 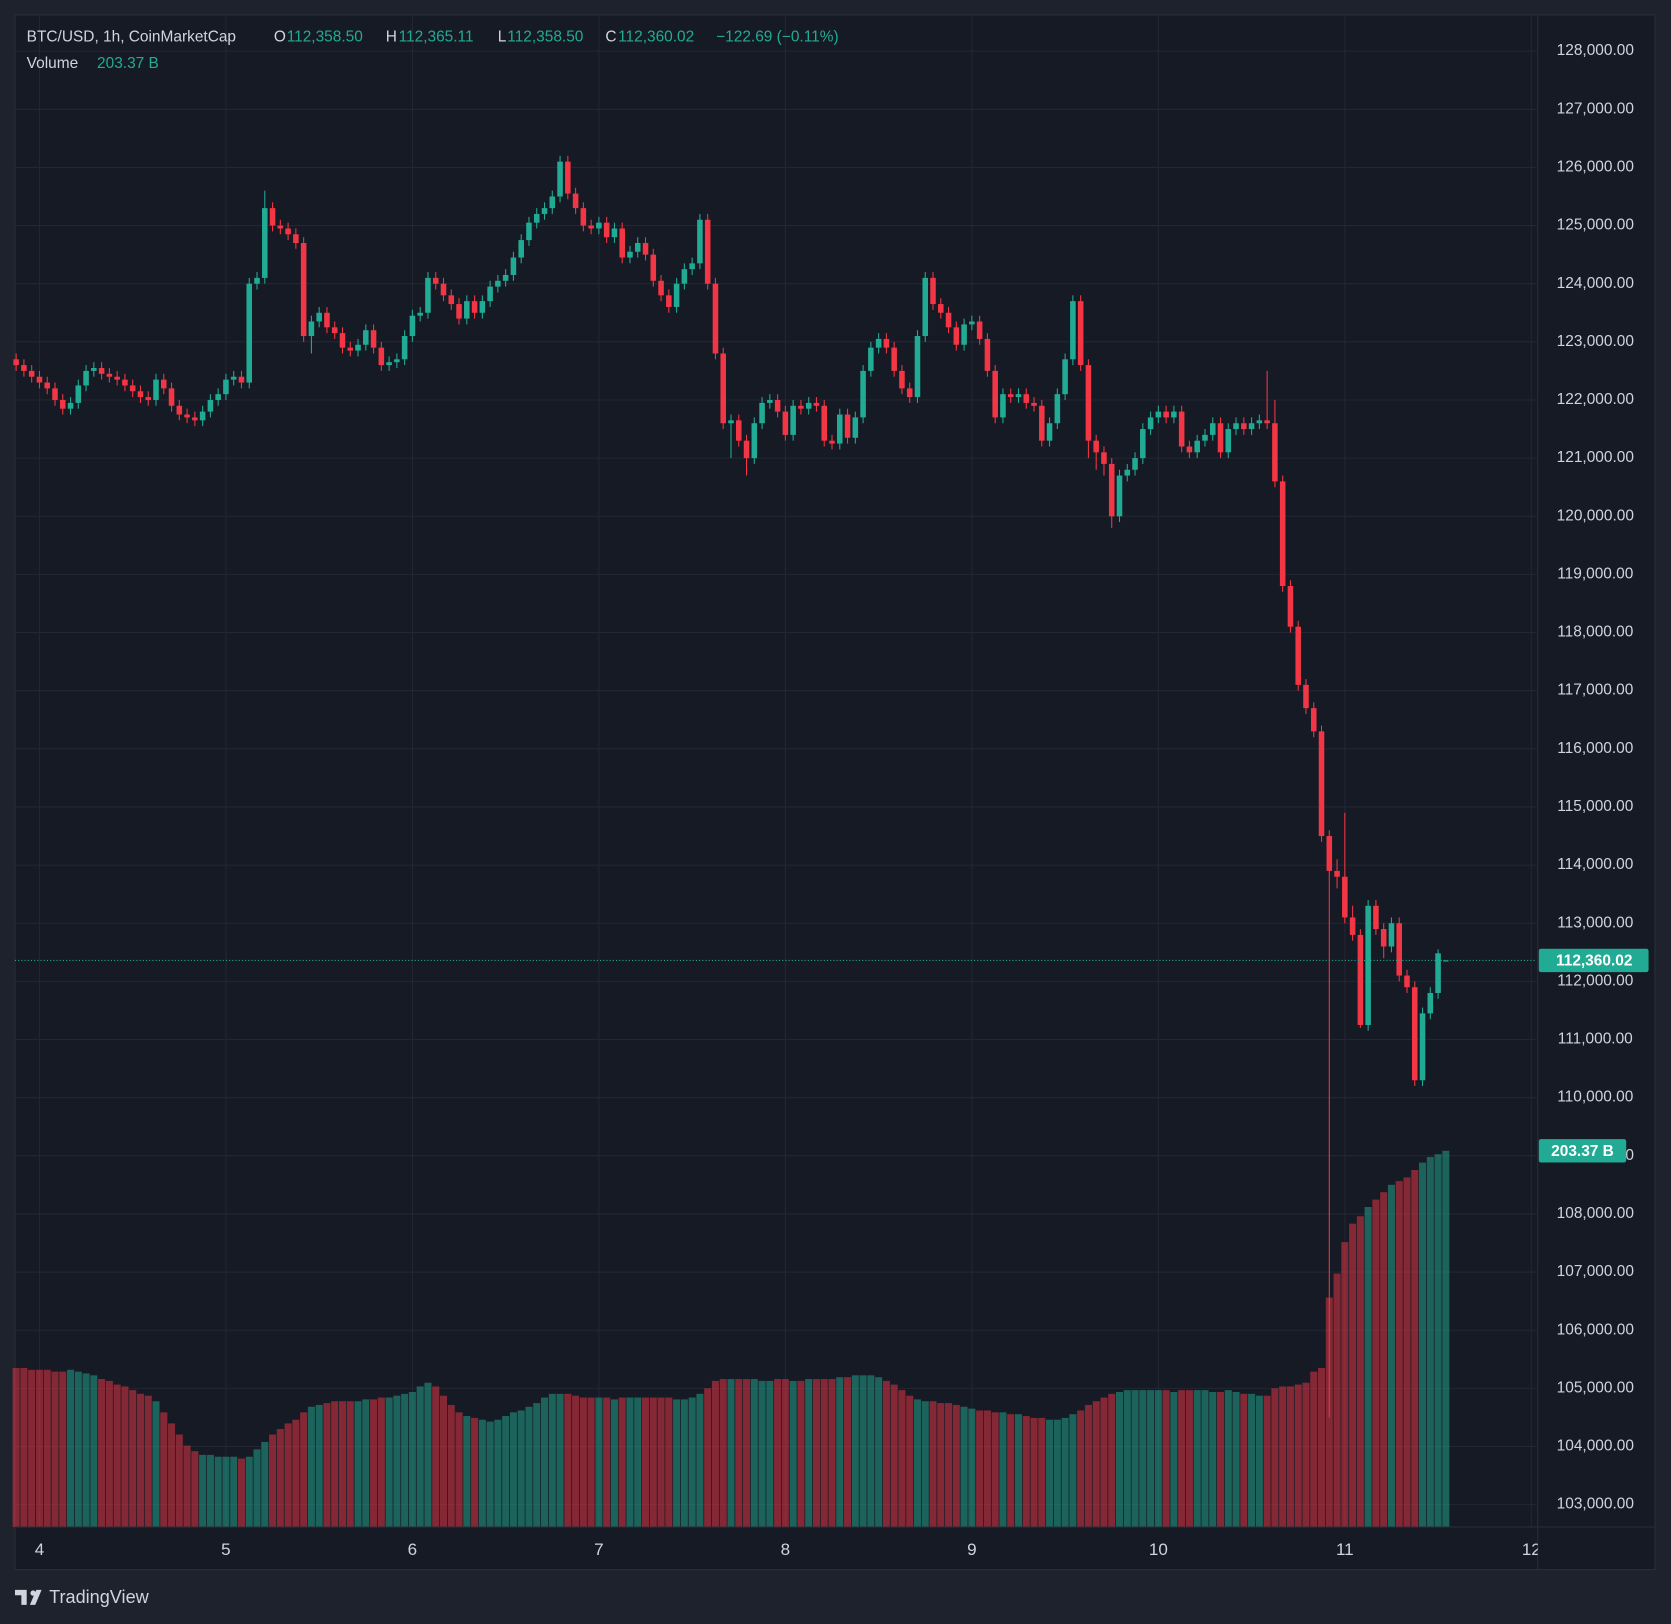 What do you see at coordinates (1595, 1097) in the screenshot?
I see `y-tick-label: 110,000.00` at bounding box center [1595, 1097].